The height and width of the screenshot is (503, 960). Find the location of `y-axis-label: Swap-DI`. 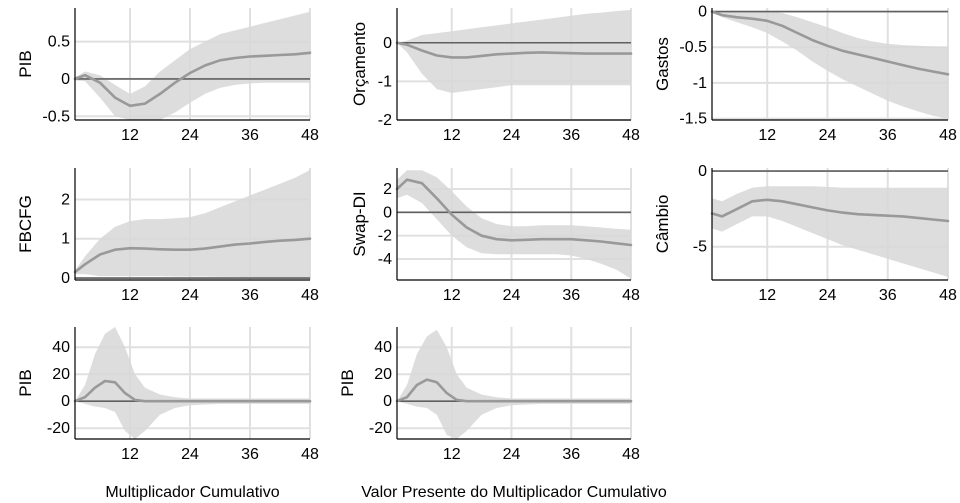

y-axis-label: Swap-DI is located at coordinates (359, 223).